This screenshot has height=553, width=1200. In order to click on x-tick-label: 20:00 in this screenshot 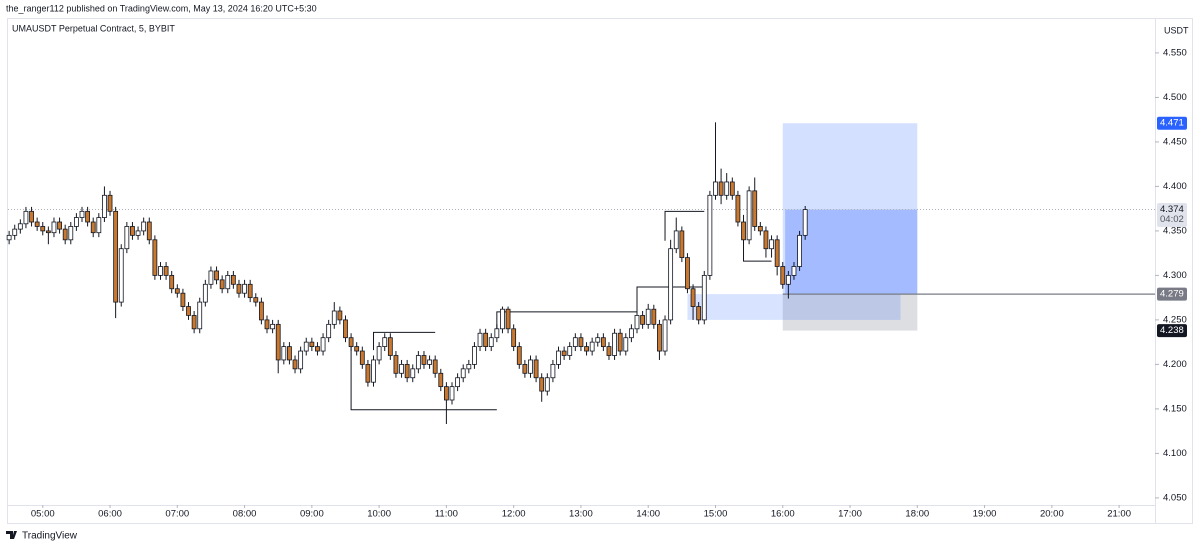, I will do `click(1052, 514)`.